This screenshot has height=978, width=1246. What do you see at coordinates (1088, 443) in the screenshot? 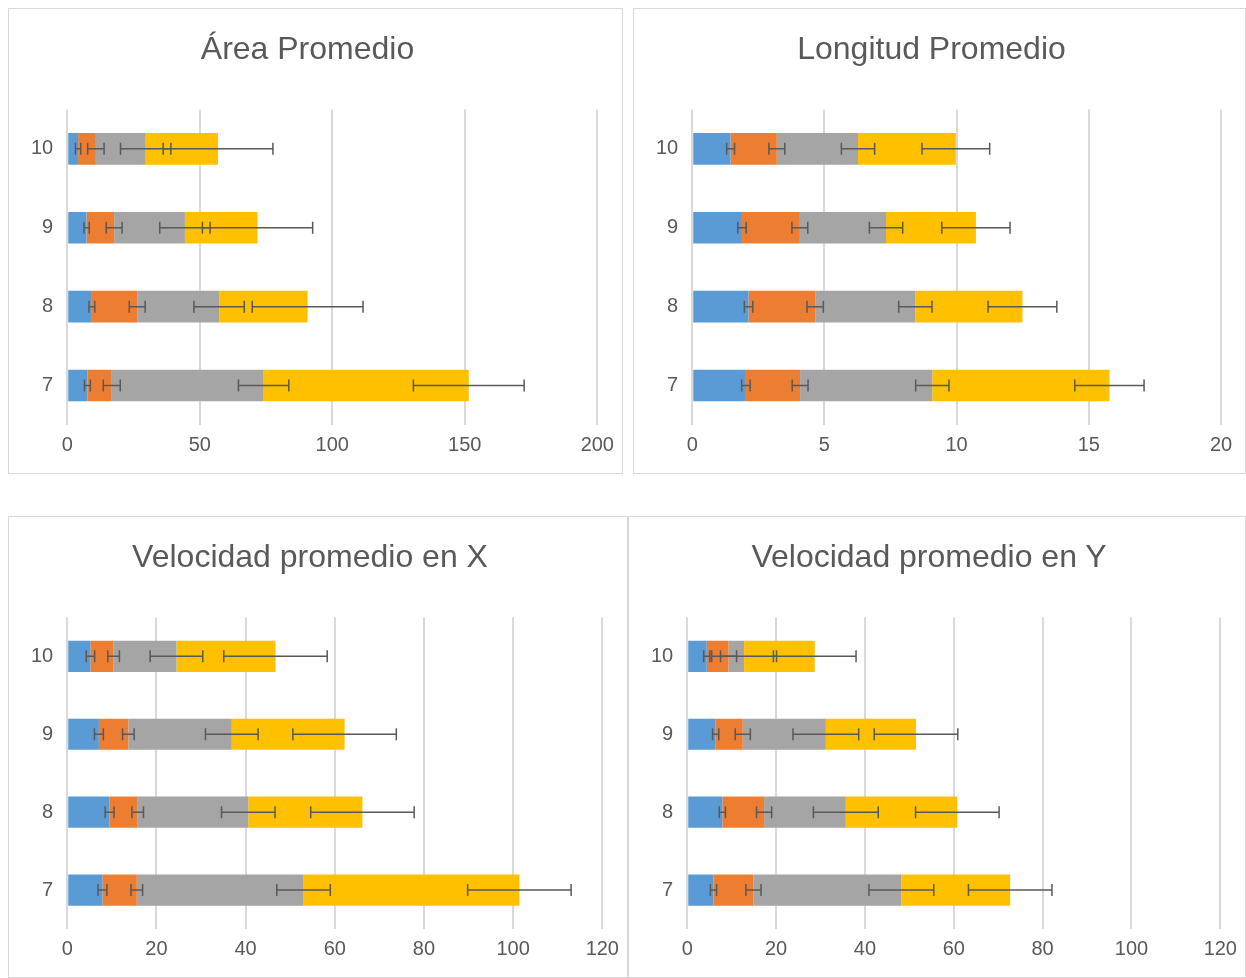
I see `x-tick-label: 15` at bounding box center [1088, 443].